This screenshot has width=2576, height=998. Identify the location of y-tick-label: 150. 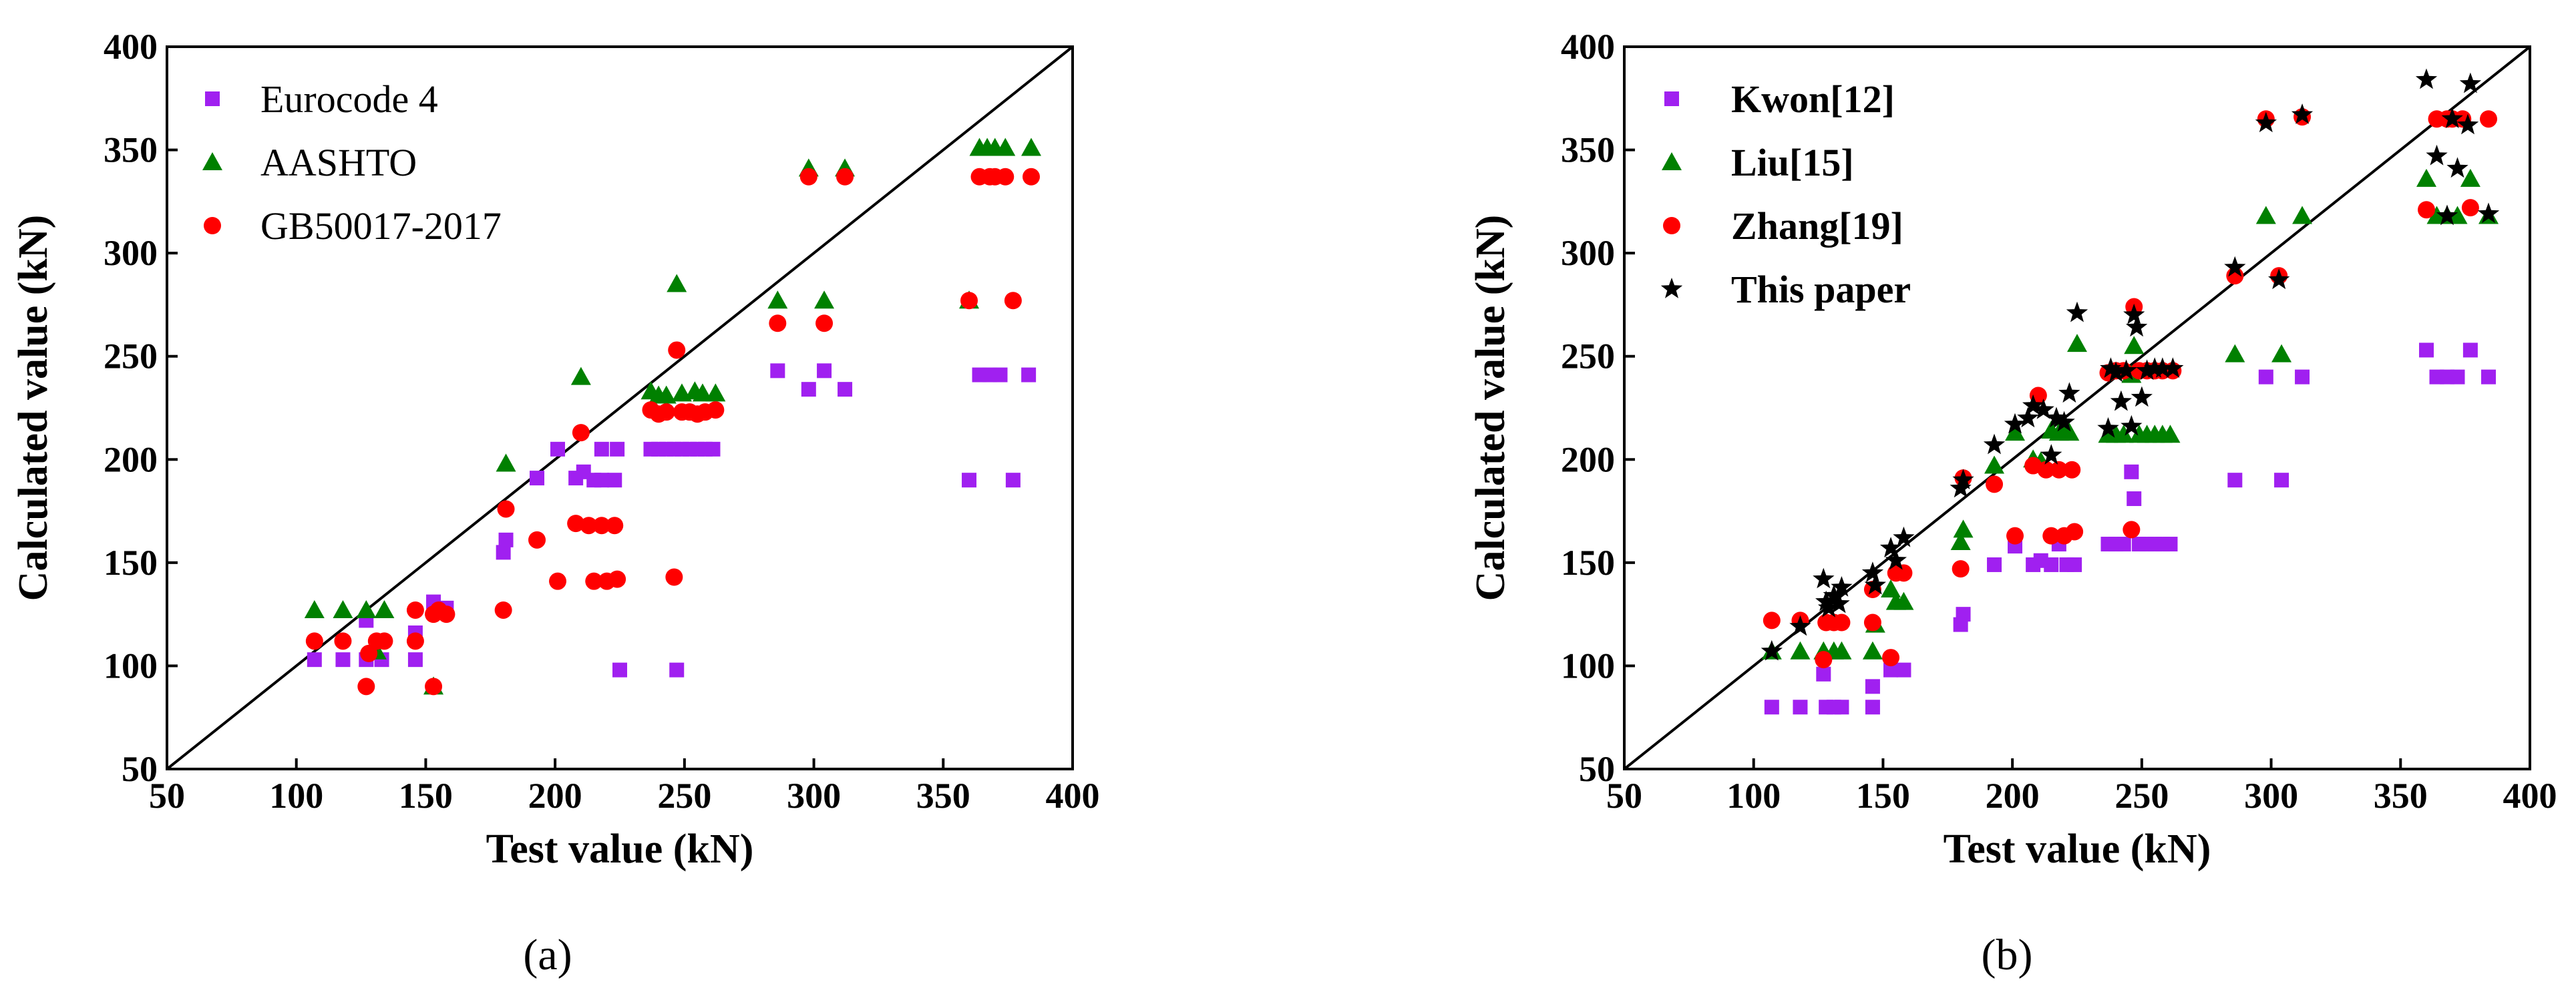
(131, 563).